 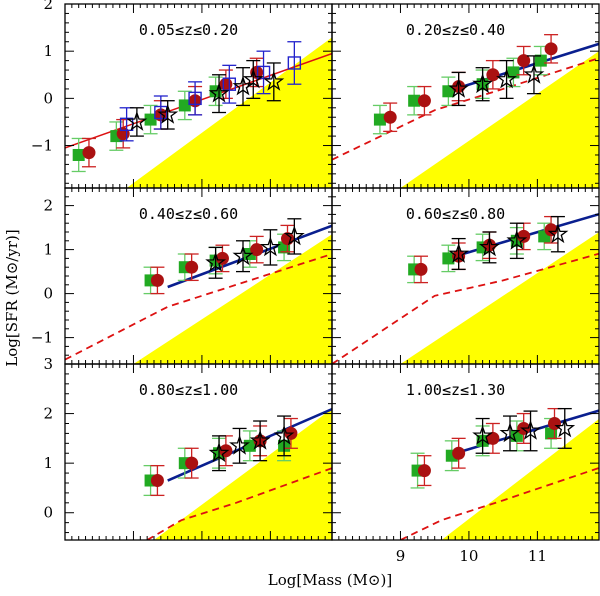 What do you see at coordinates (48, 414) in the screenshot?
I see `y-tick-label: 2` at bounding box center [48, 414].